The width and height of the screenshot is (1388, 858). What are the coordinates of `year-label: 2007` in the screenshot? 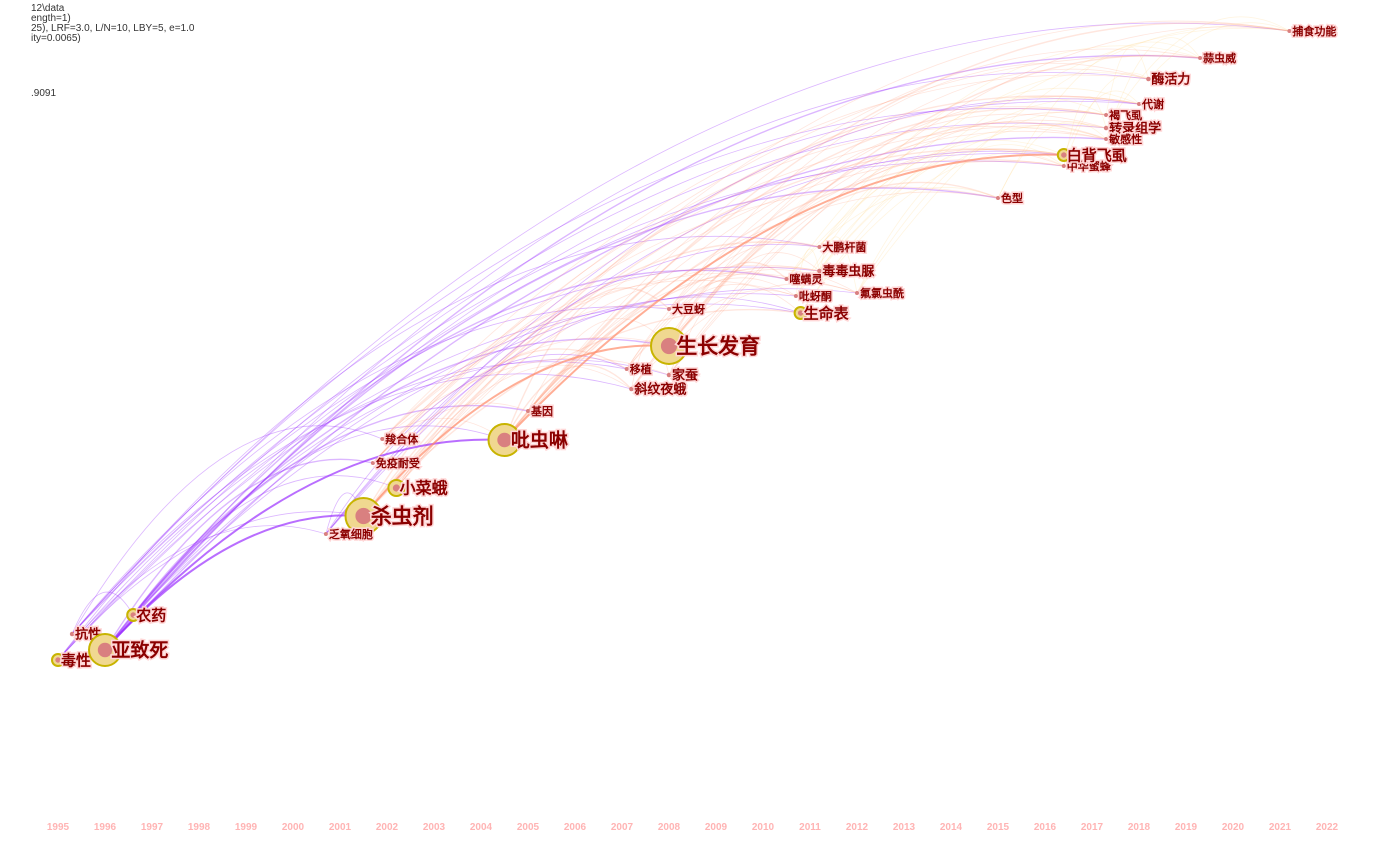 It's located at (622, 827).